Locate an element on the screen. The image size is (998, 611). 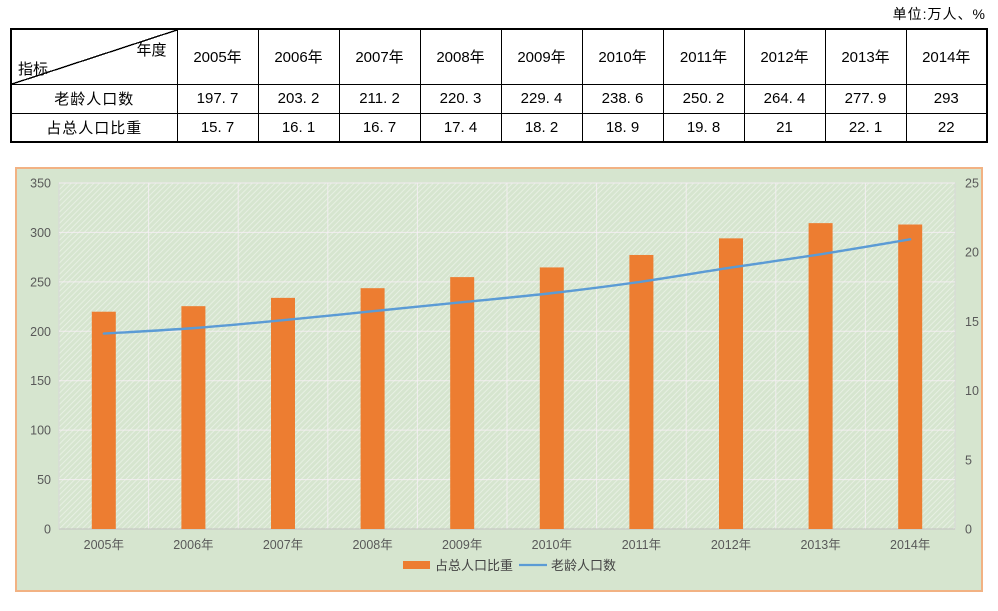
year-header-cell: 2010年 is located at coordinates (622, 56).